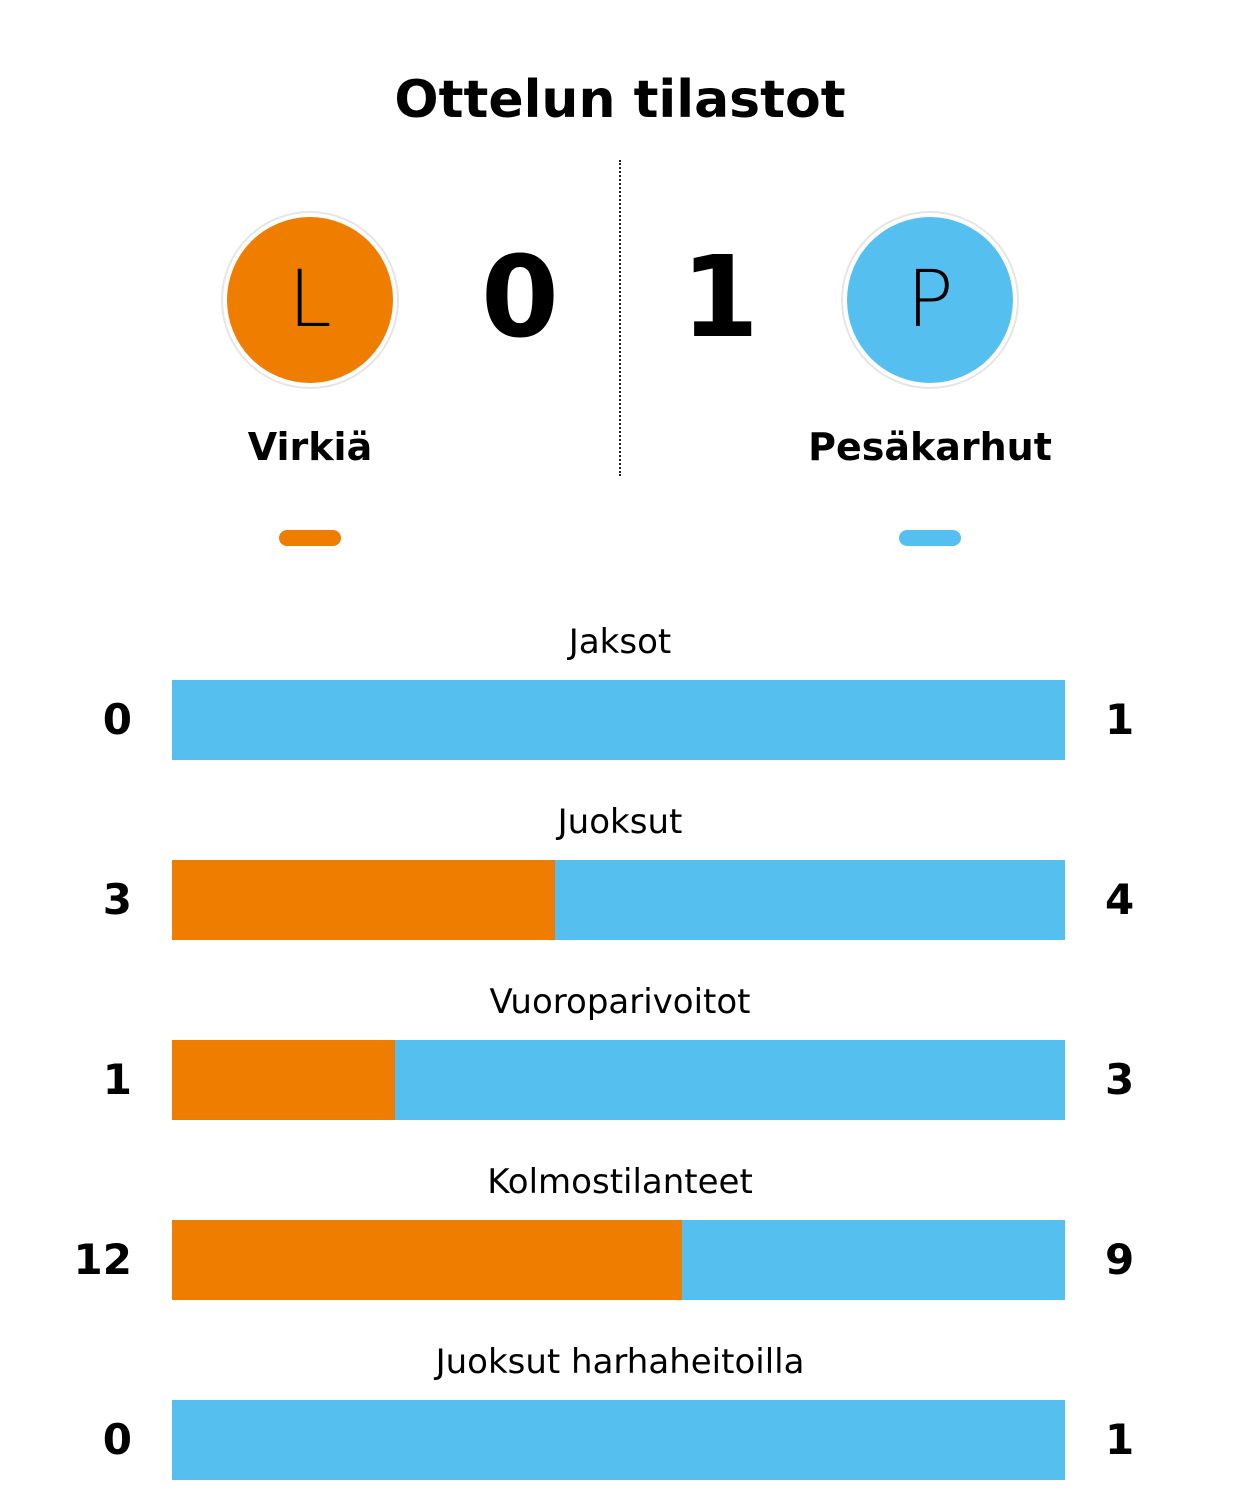  Describe the element at coordinates (310, 447) in the screenshot. I see `home-team-name: Virkiä` at that location.